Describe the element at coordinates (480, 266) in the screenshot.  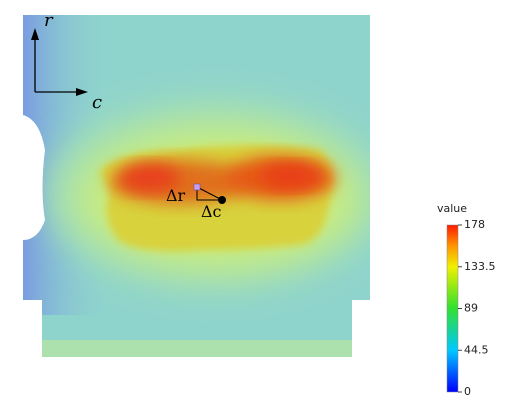
I see `tick-label: 133.5` at that location.